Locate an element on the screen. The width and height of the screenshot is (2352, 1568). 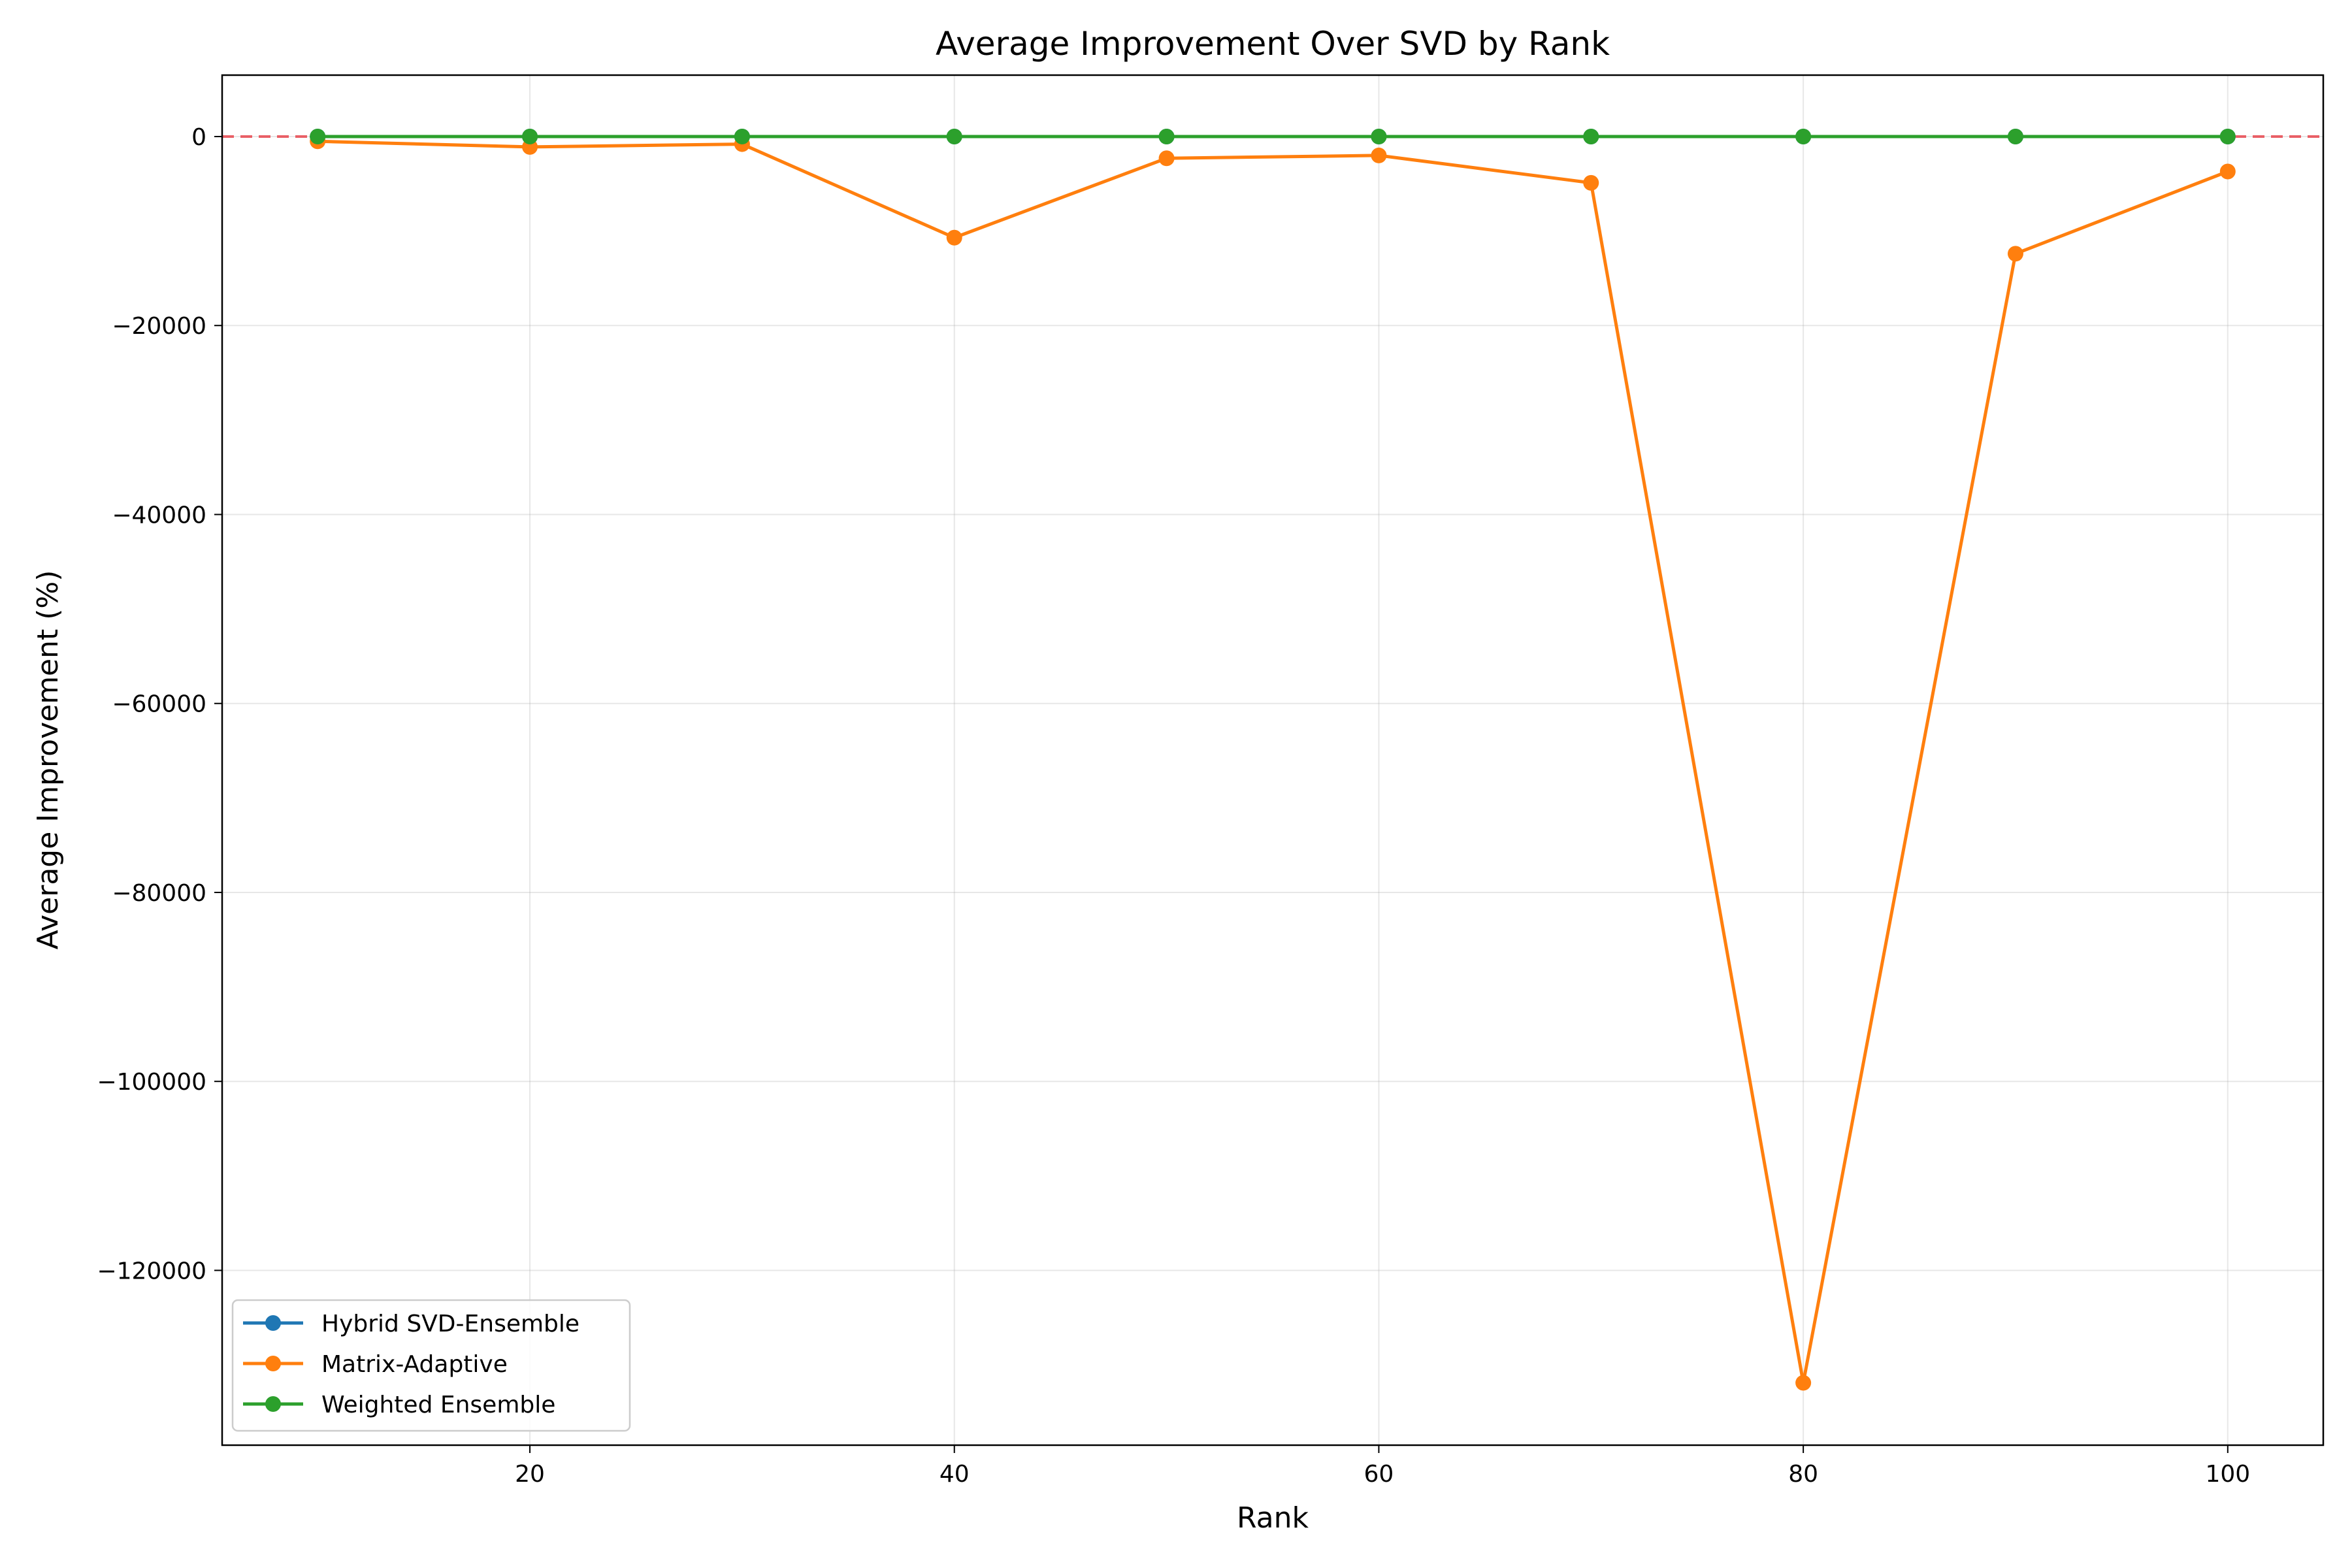
y-tick-label: −80000 is located at coordinates (159, 893).